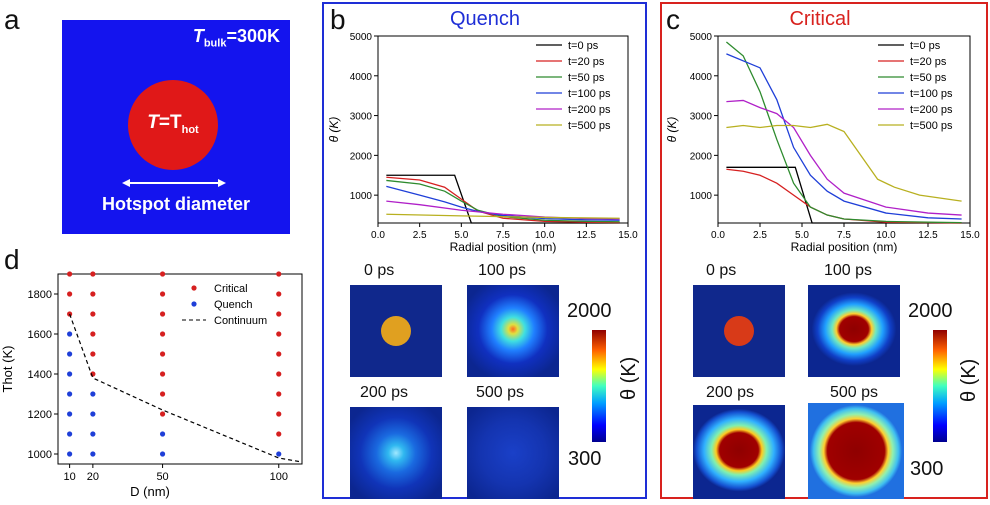  I want to click on y-tick-label: 1600, so click(40, 335).